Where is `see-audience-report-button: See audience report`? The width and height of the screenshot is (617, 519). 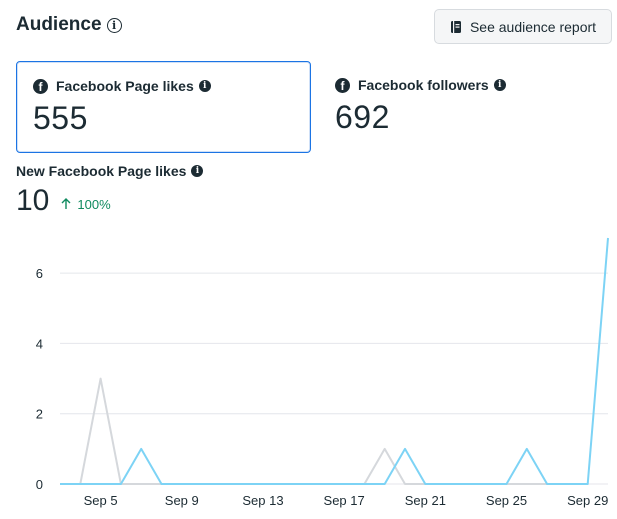
see-audience-report-button: See audience report is located at coordinates (523, 26).